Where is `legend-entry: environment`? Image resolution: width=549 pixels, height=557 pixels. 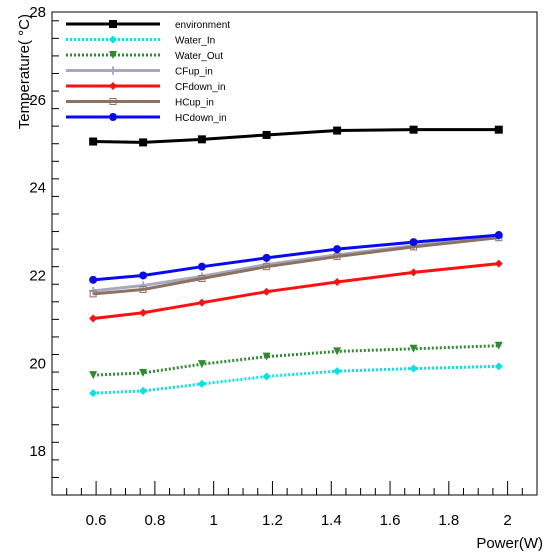 legend-entry: environment is located at coordinates (148, 25).